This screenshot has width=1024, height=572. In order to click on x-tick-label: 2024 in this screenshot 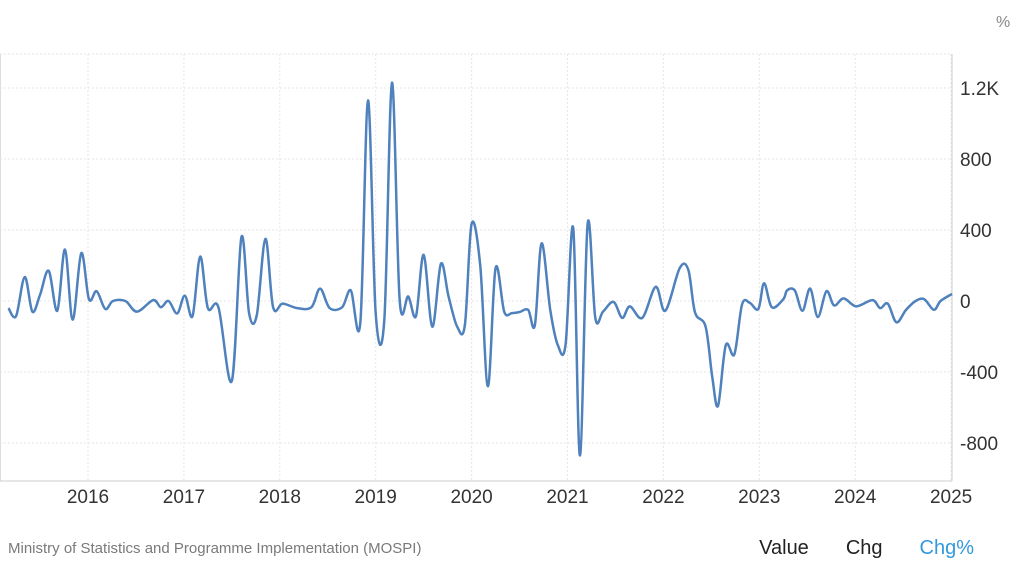, I will do `click(855, 497)`.